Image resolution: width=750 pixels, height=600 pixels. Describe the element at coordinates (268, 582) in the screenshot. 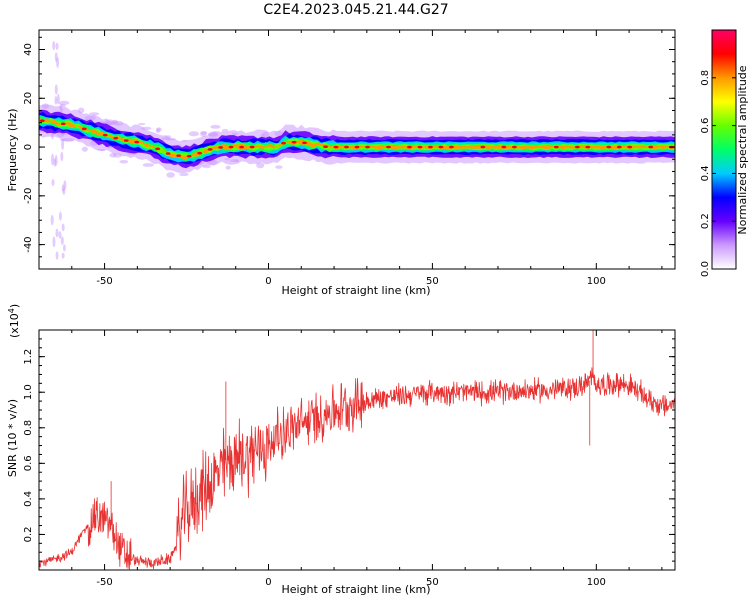

I see `snr-x-tick-label: 0` at that location.